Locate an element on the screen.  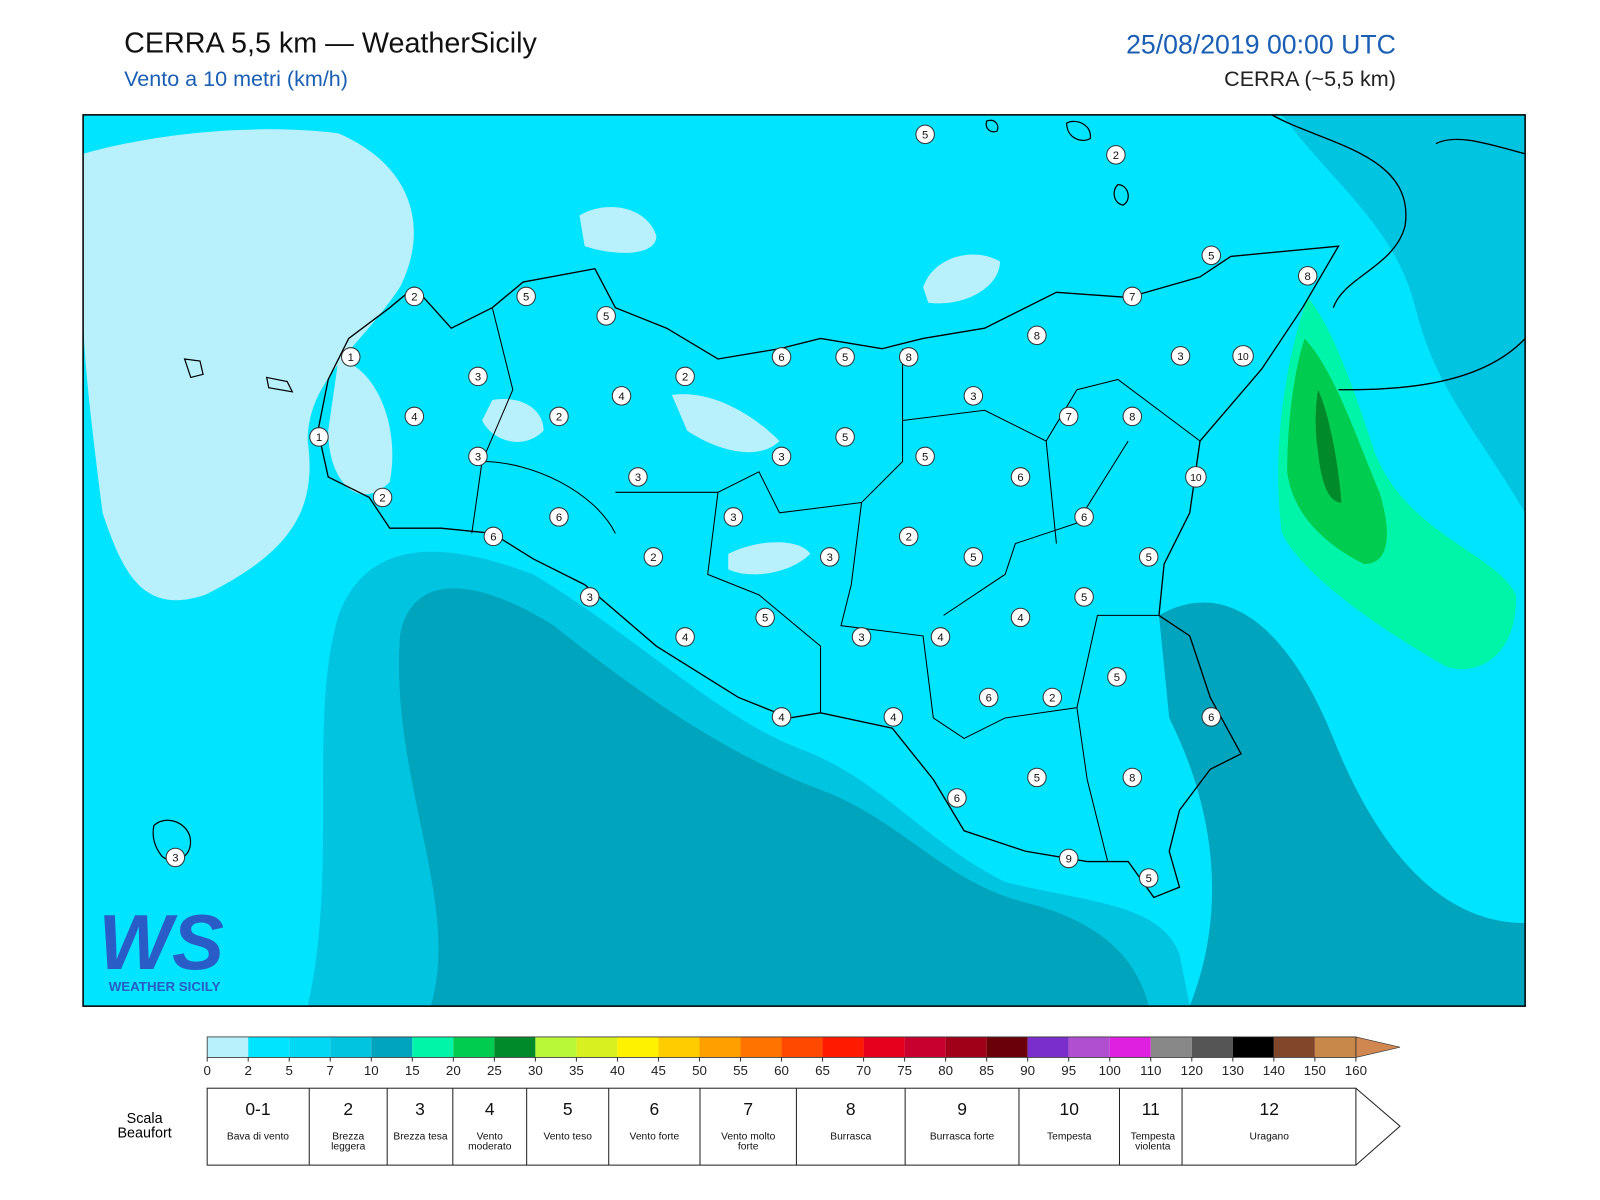
station-value: 1 is located at coordinates (319, 438).